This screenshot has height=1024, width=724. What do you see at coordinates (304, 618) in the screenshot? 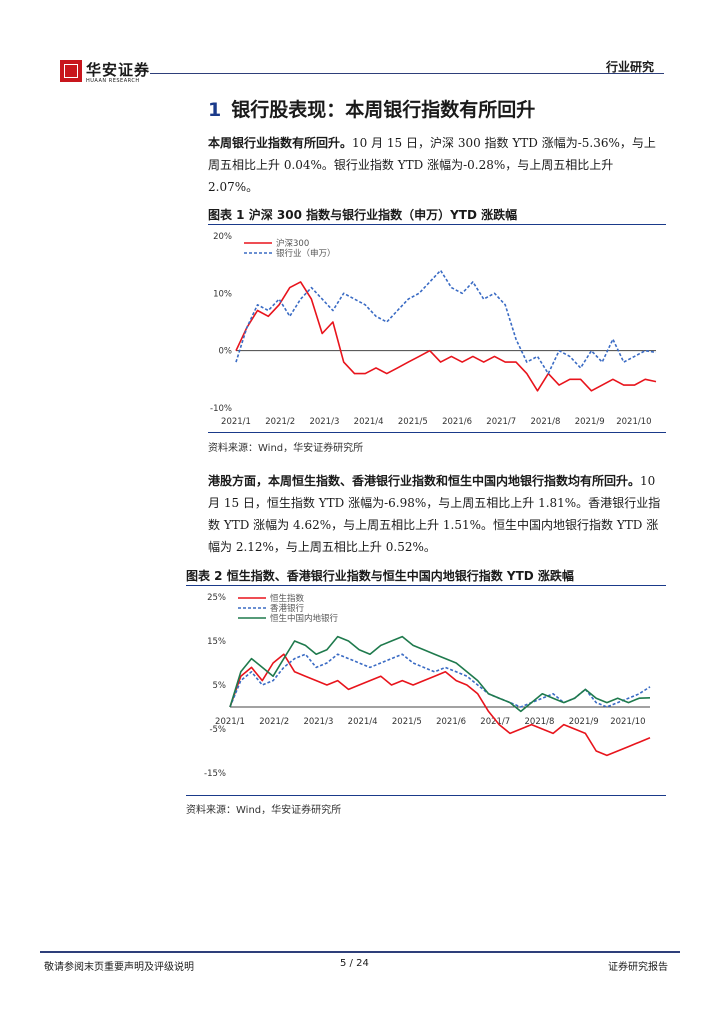
I see `legend-label: 恒生中国内地银行` at bounding box center [304, 618].